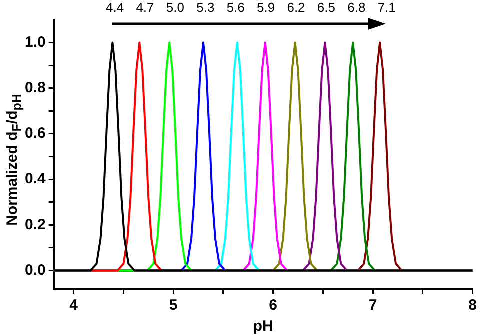 This screenshot has height=336, width=480. Describe the element at coordinates (35, 270) in the screenshot. I see `y-tick-label: 0.0` at that location.